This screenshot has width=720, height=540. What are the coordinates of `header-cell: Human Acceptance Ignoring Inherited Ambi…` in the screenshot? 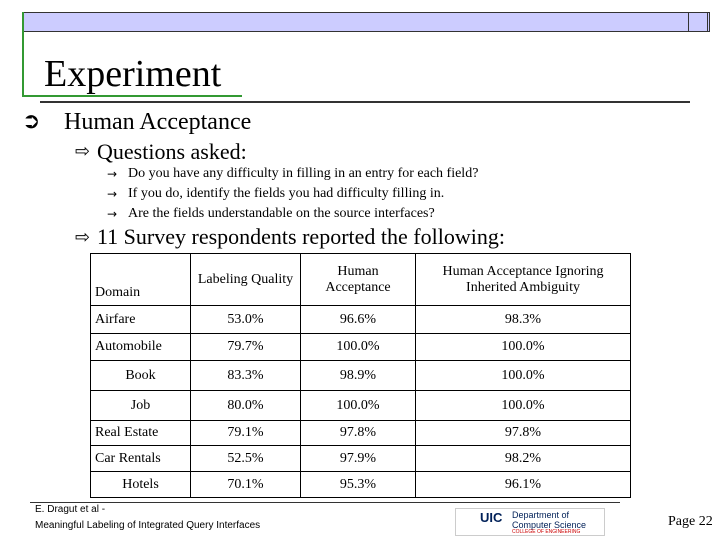 It's located at (523, 279).